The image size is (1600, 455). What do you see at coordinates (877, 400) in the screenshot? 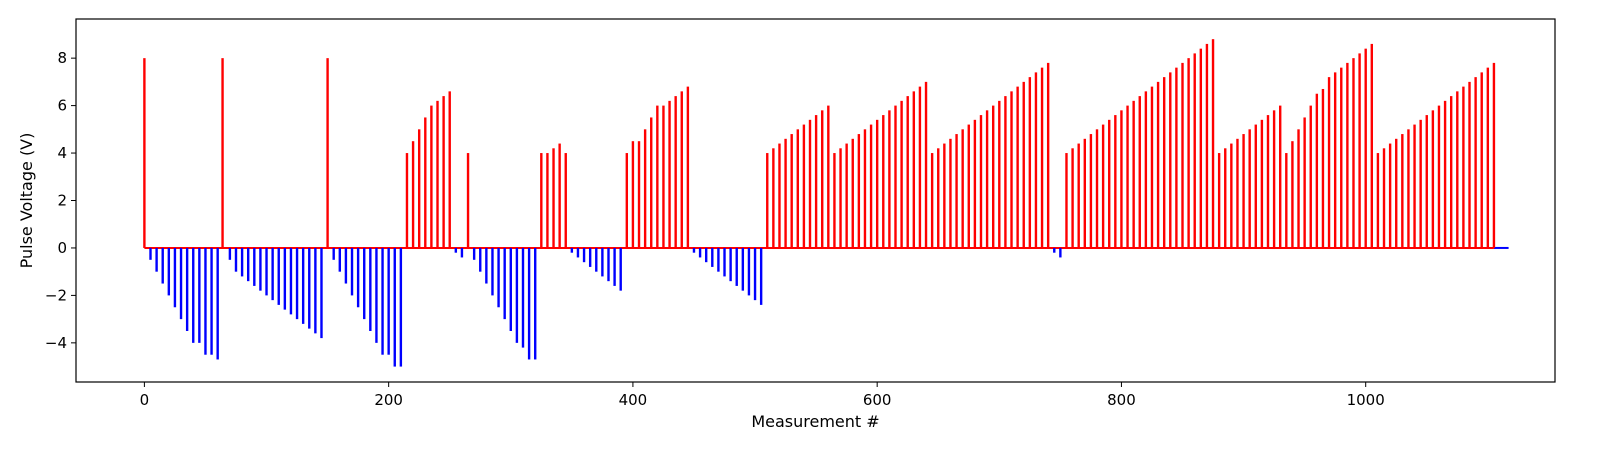
I see `x-tick-label: 600` at bounding box center [877, 400].